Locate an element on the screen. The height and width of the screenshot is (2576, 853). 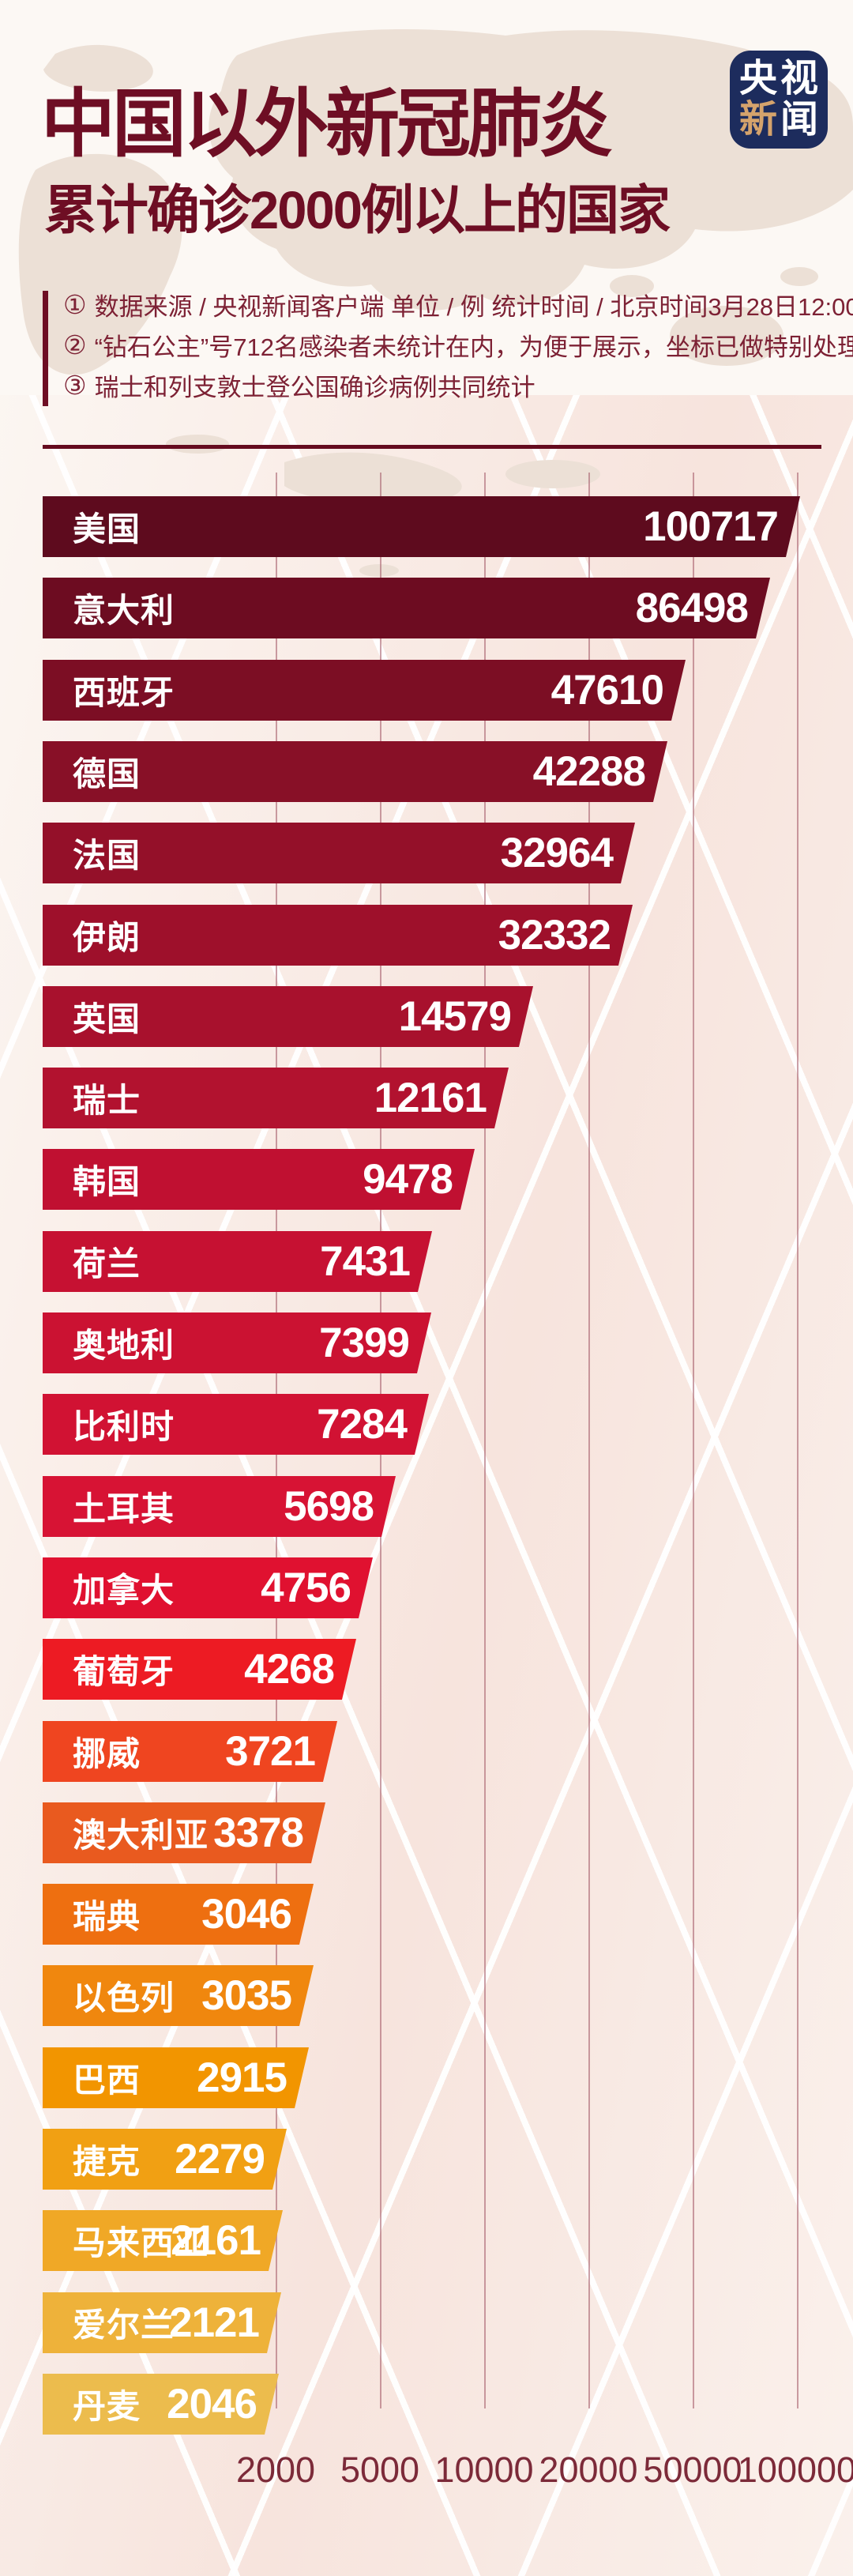
note-text: “钻石公主”号712名感染者未统计在内，为便于展示，坐标已做特别处理 is located at coordinates (473, 347).